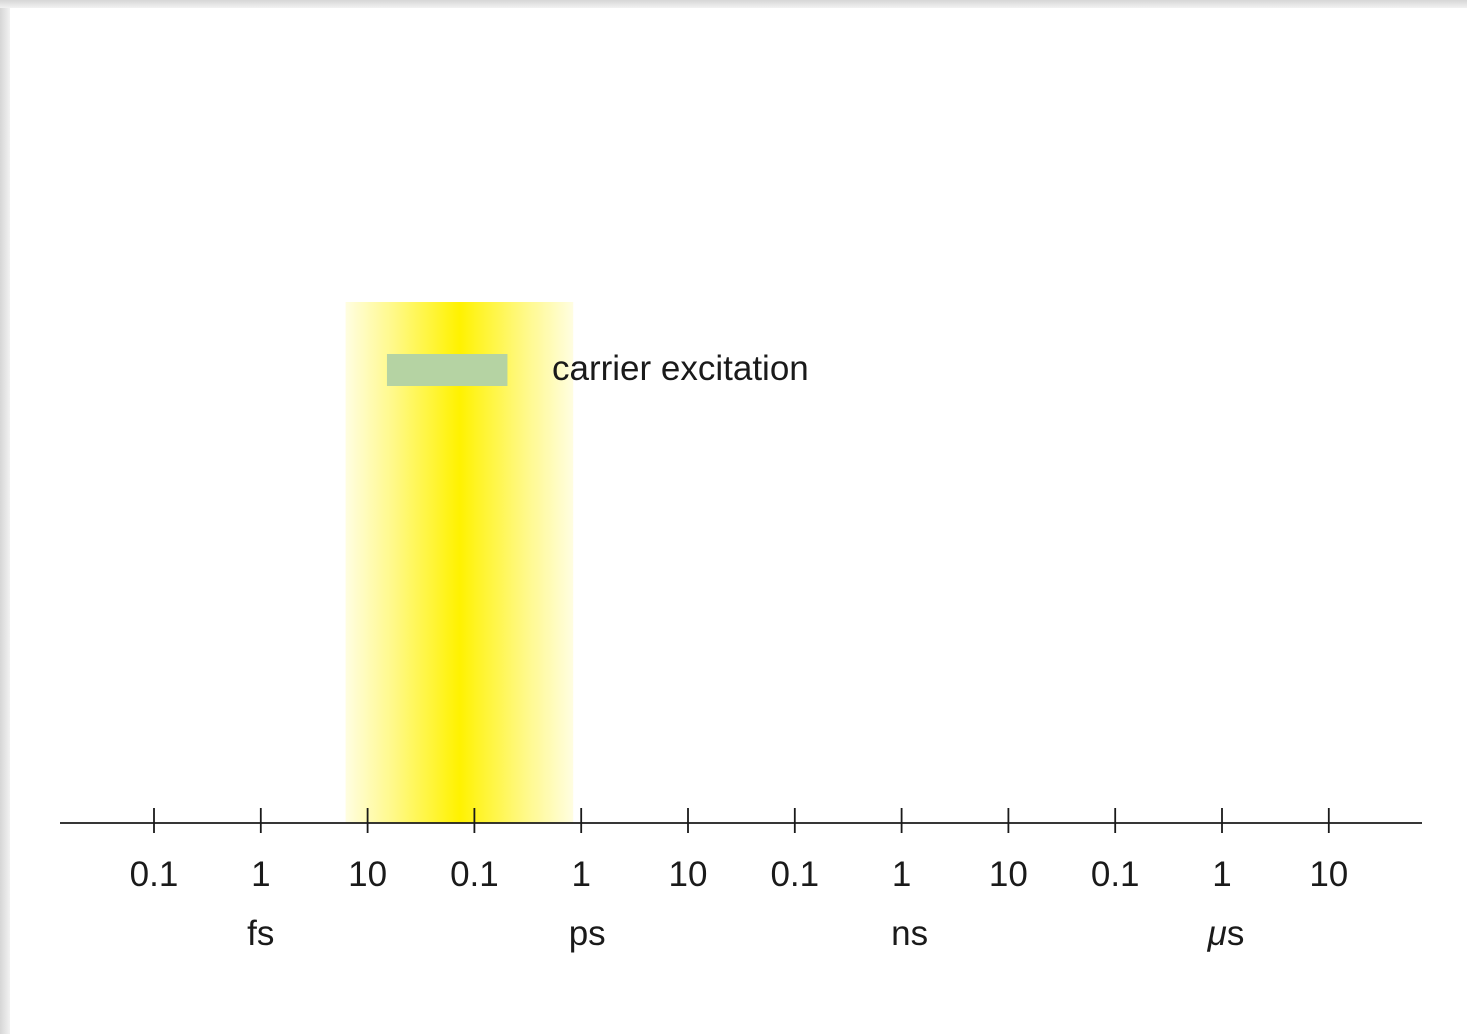 The image size is (1467, 1034). I want to click on axis-unit-labels: fs ps ns μs, so click(745, 933).